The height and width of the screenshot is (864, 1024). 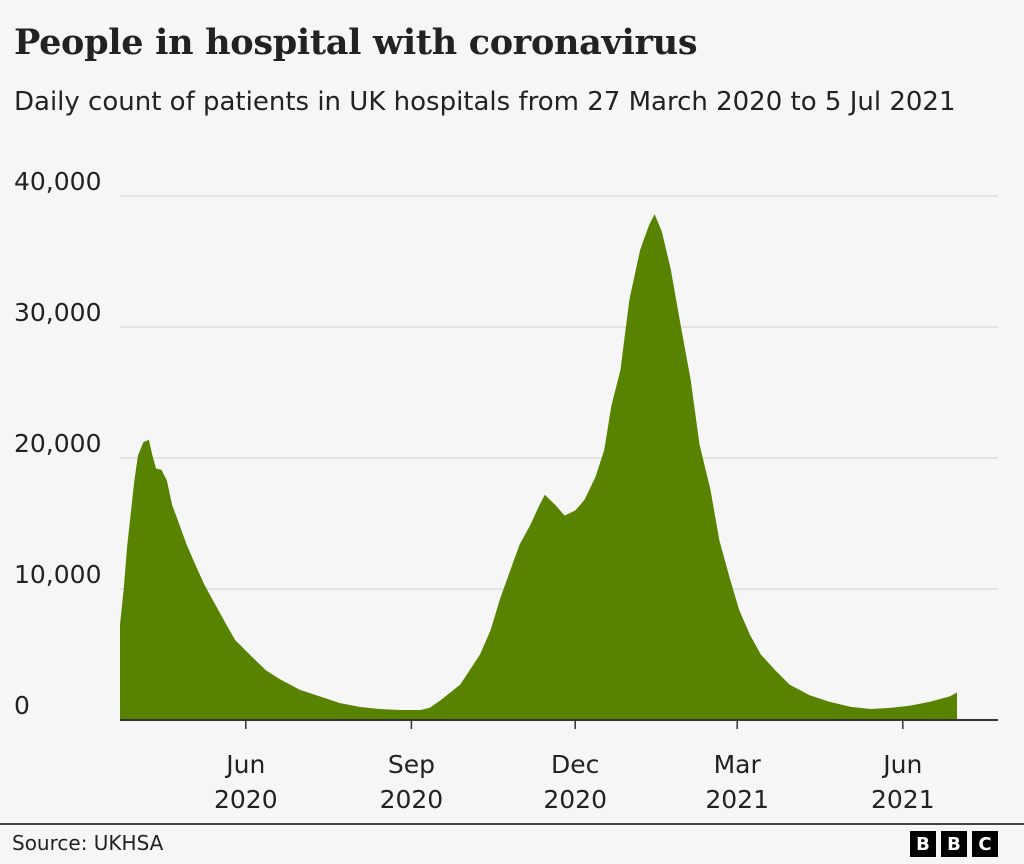 What do you see at coordinates (411, 764) in the screenshot?
I see `x-tick-label: Sep` at bounding box center [411, 764].